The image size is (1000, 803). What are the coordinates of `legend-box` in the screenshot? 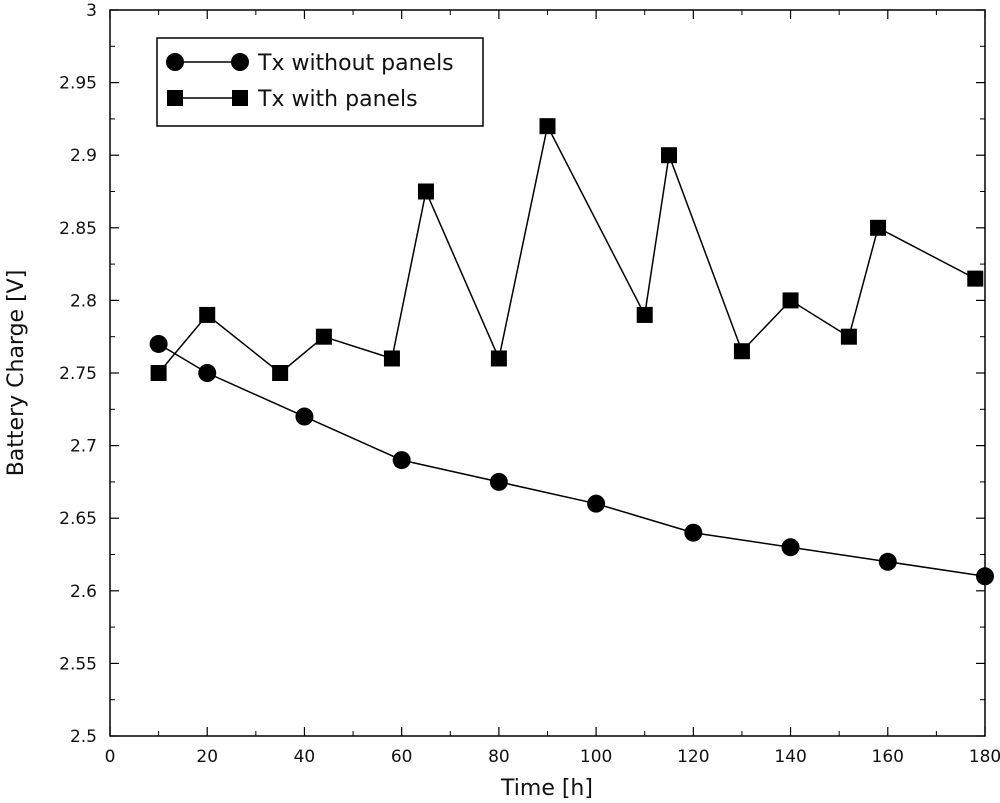 It's located at (320, 82).